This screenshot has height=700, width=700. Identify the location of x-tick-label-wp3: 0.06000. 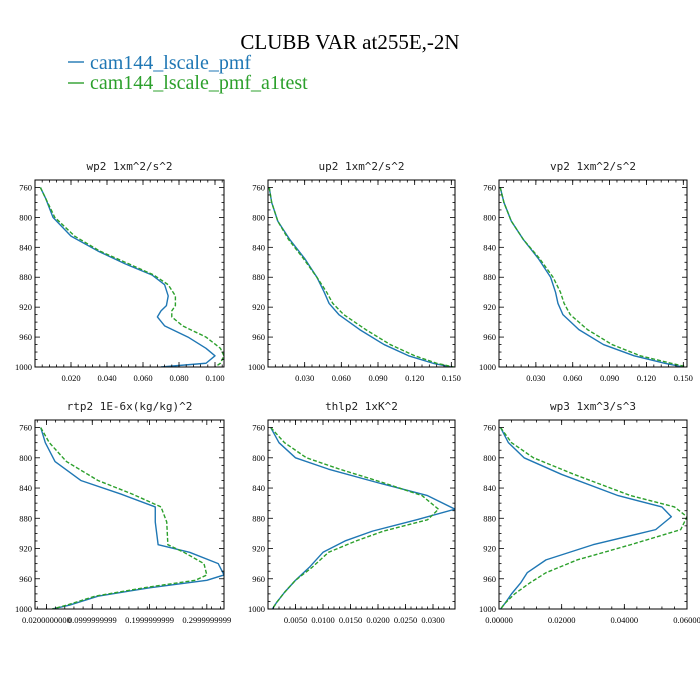
(686, 620).